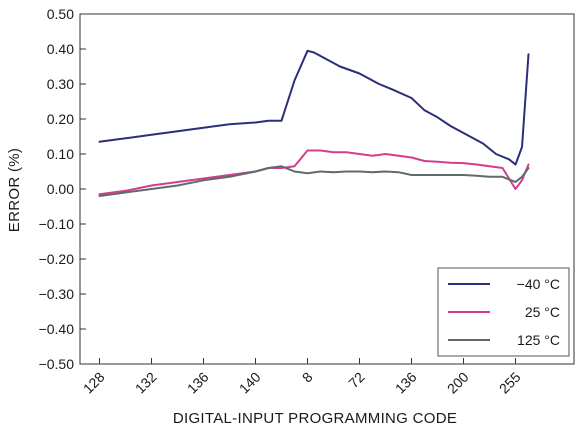 This screenshot has width=579, height=431. I want to click on y-tick-label: 0.10, so click(60, 154).